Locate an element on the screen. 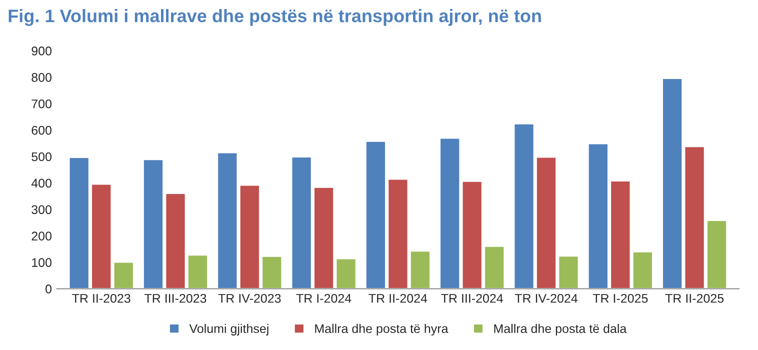  y-tick-label: 0 is located at coordinates (49, 289).